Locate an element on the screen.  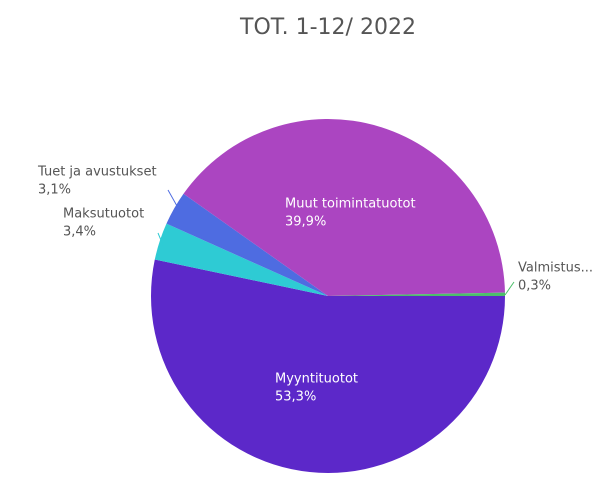
chart-title: TOT. 1-12/ 2022 is located at coordinates (327, 27).